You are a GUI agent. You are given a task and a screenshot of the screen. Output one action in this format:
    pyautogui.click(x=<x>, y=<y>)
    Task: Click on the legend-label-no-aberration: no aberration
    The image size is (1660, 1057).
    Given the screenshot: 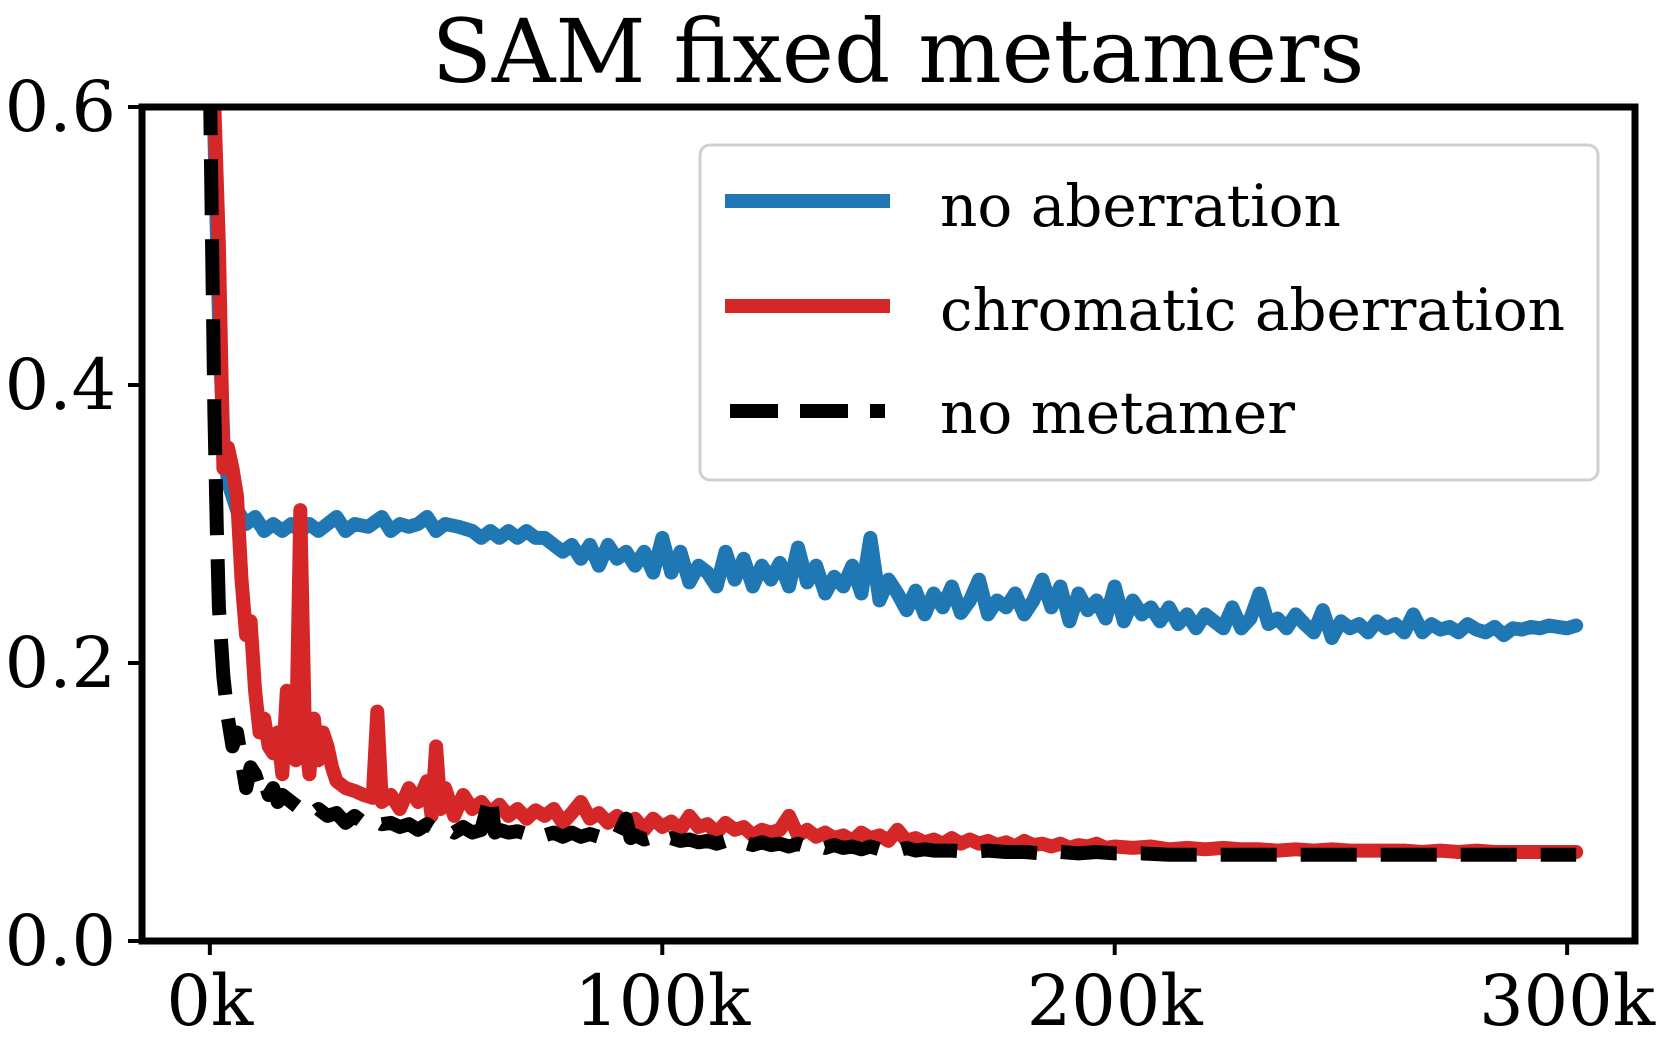 What is the action you would take?
    pyautogui.click(x=1140, y=206)
    